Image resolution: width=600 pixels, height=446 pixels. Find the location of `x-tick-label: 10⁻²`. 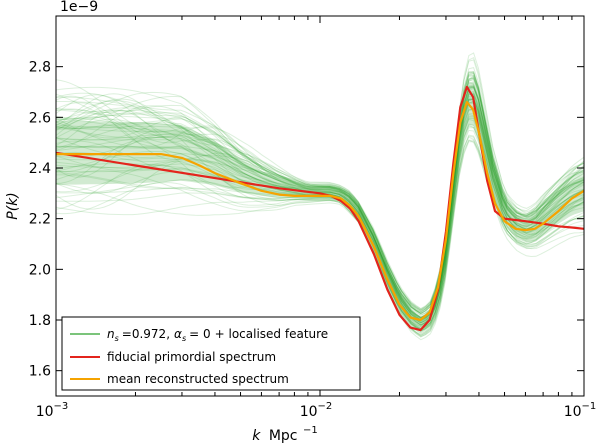

x-tick-label: 10⁻² is located at coordinates (316, 410).